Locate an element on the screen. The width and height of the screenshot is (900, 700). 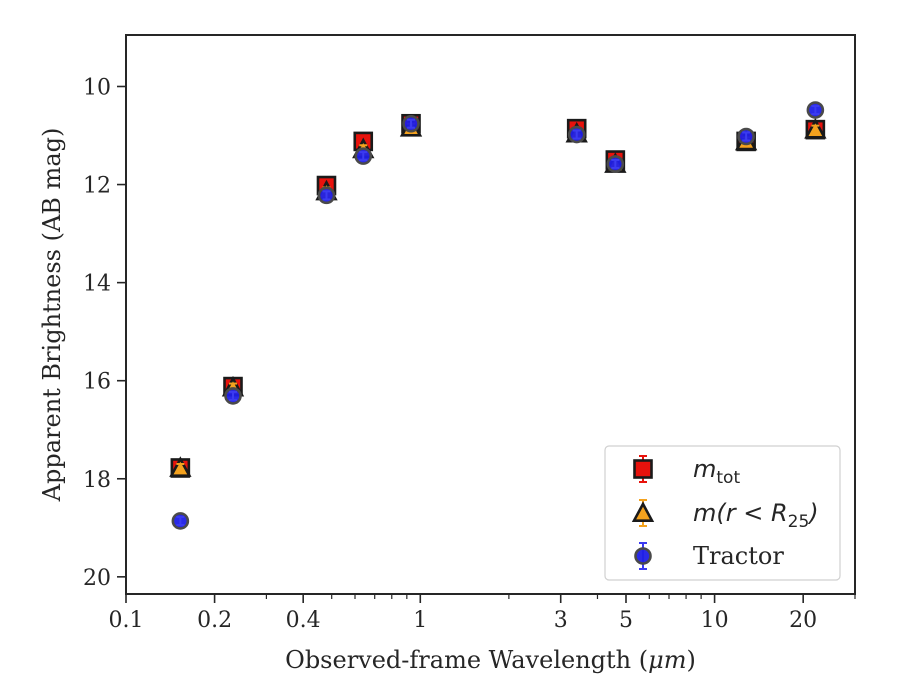
legend-box is located at coordinates (722, 513).